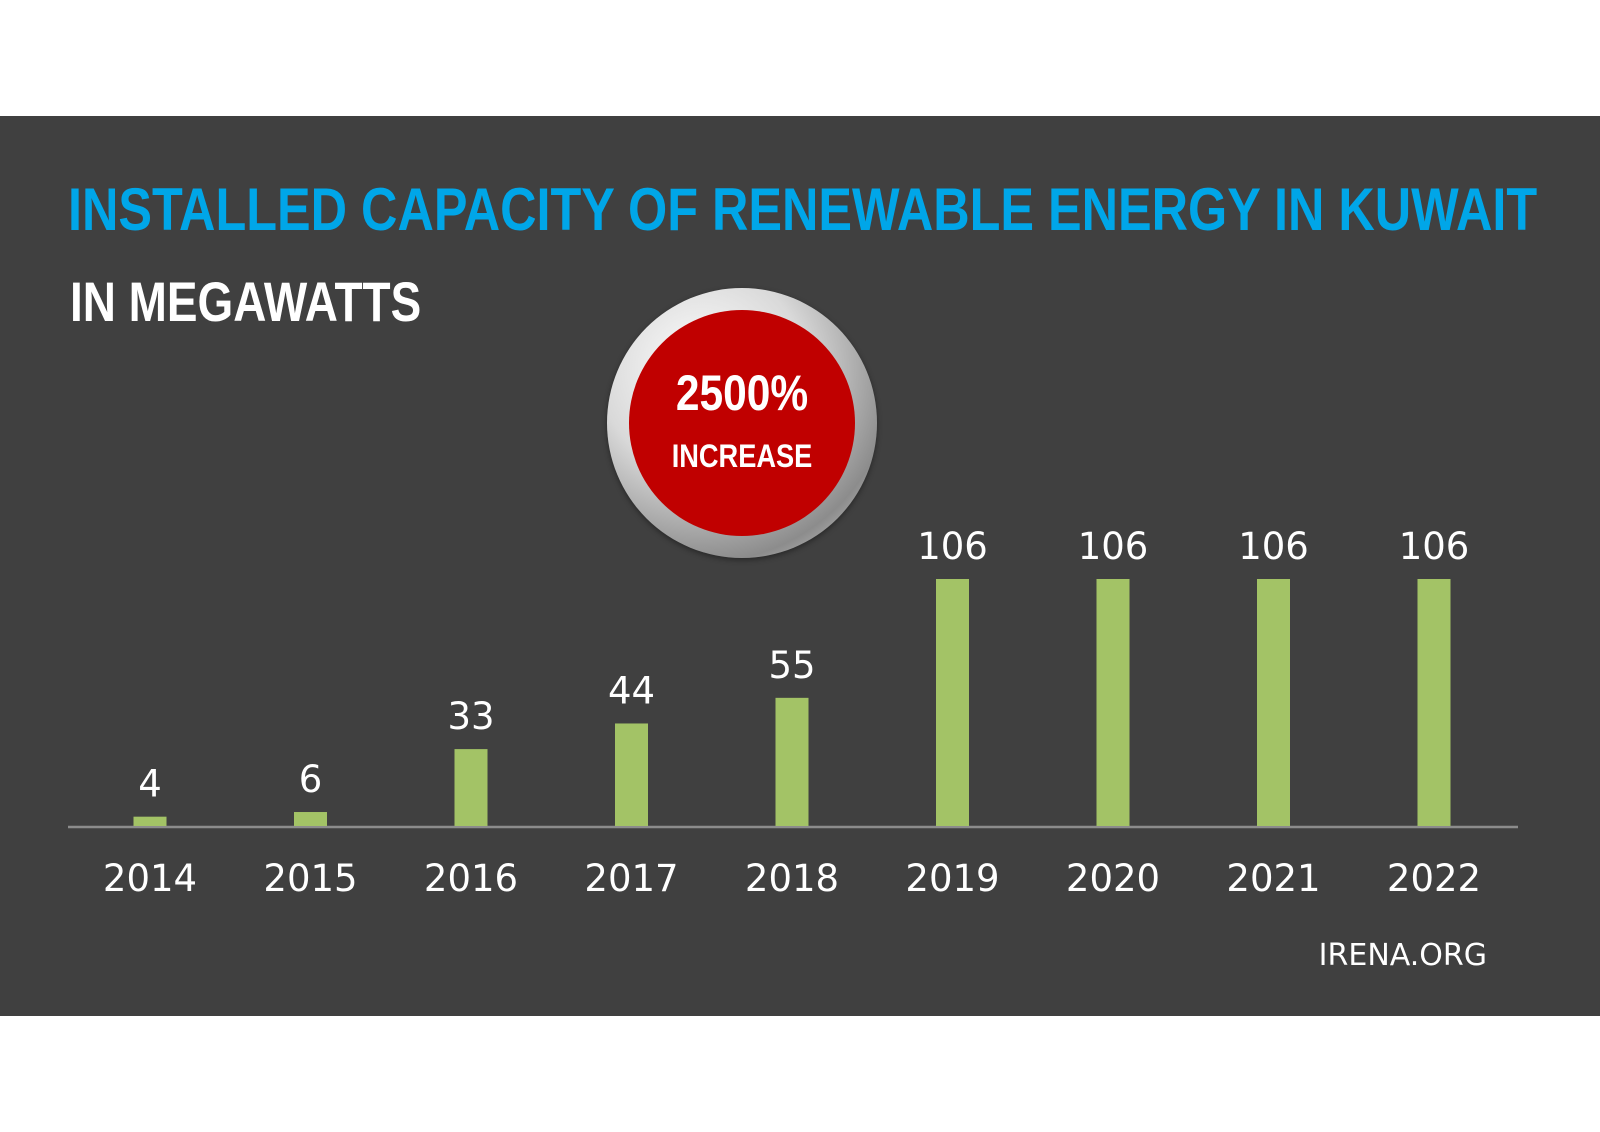  Describe the element at coordinates (471, 878) in the screenshot. I see `x-tick-label-2016: 2016` at that location.